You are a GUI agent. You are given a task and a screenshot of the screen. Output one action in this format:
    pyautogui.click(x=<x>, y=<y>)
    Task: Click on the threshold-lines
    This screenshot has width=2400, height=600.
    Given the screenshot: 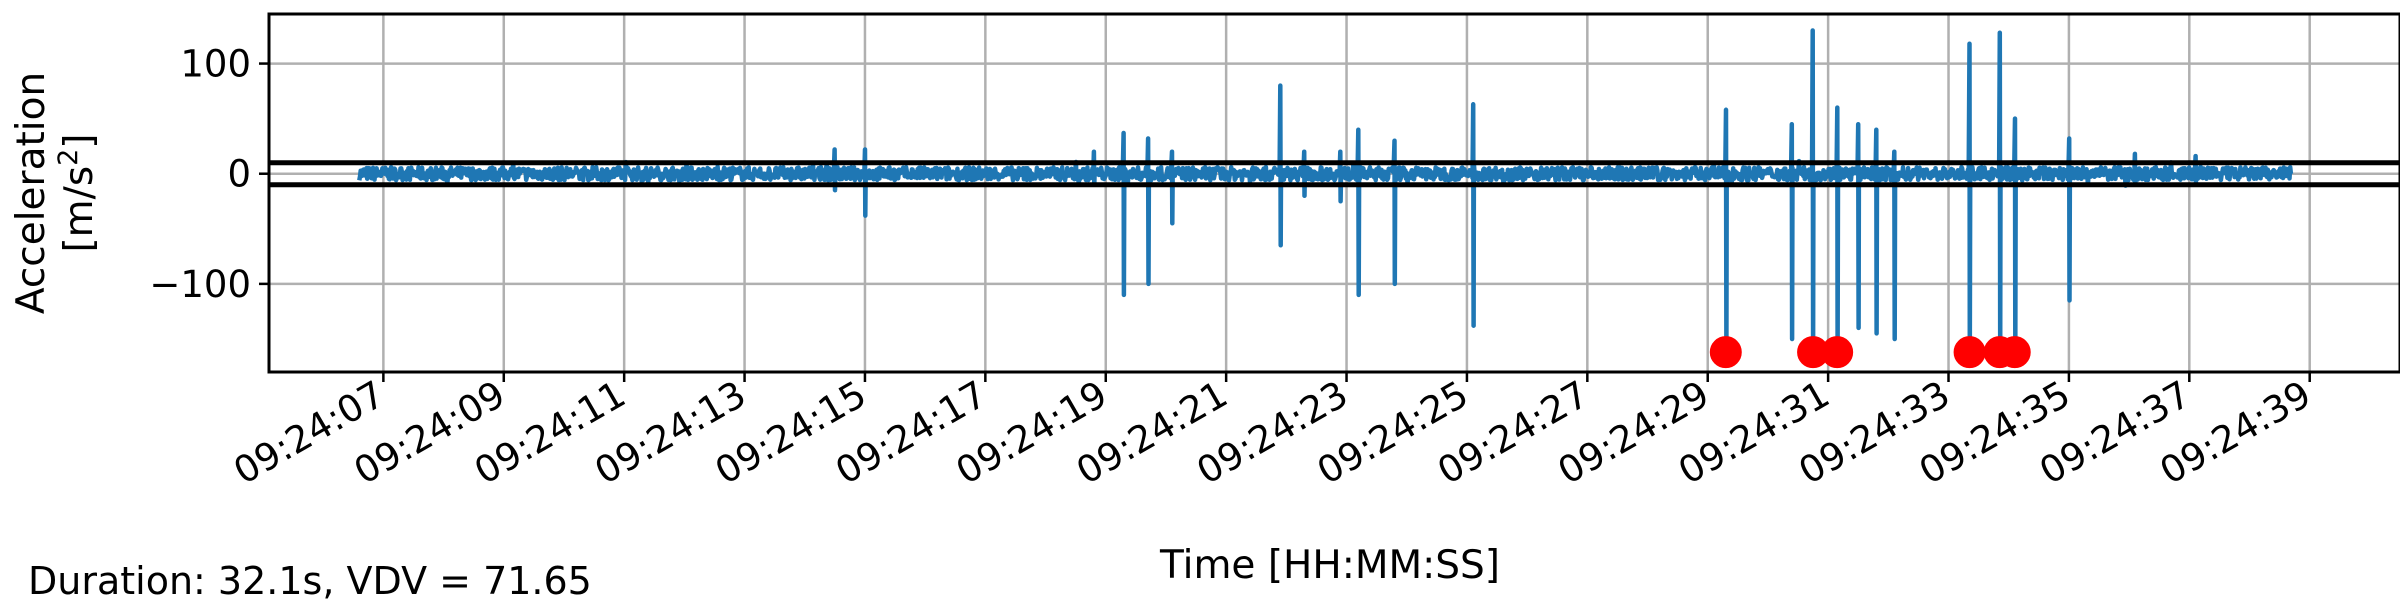 What is the action you would take?
    pyautogui.click(x=1334, y=174)
    